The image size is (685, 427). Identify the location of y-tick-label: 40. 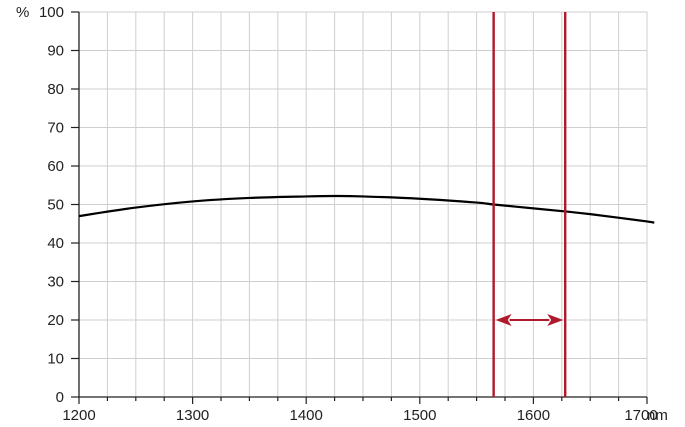
(55, 243).